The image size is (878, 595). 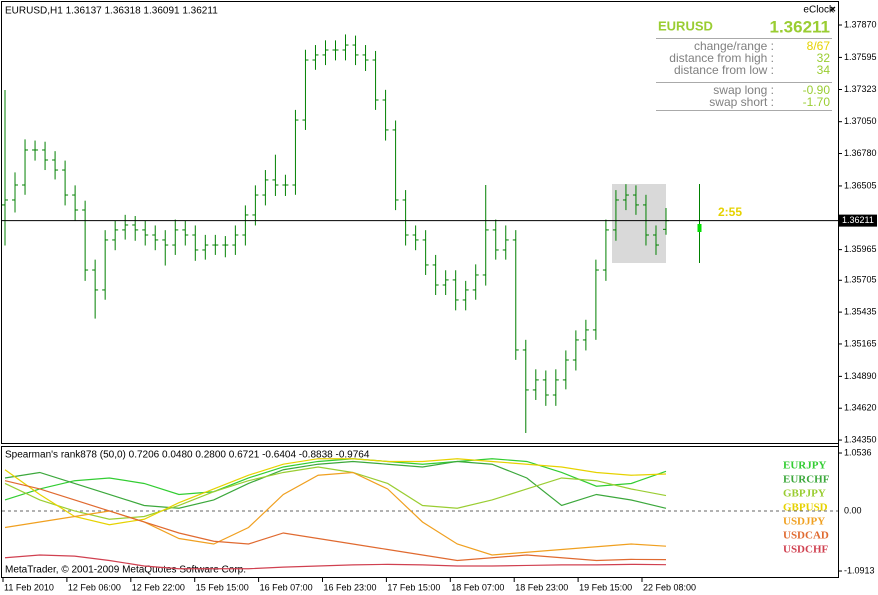 I want to click on y-tick-label: 1.37323, so click(x=860, y=89).